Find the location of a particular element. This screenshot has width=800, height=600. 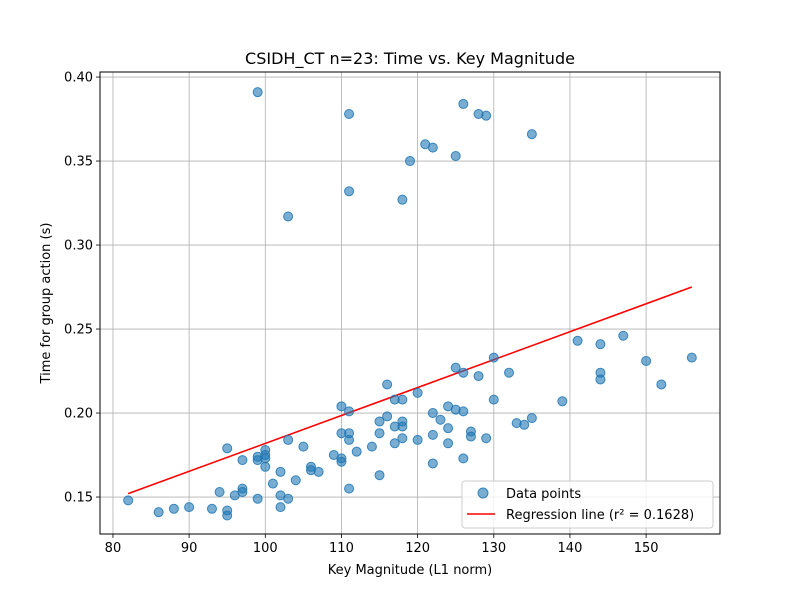

legend-box is located at coordinates (587, 504).